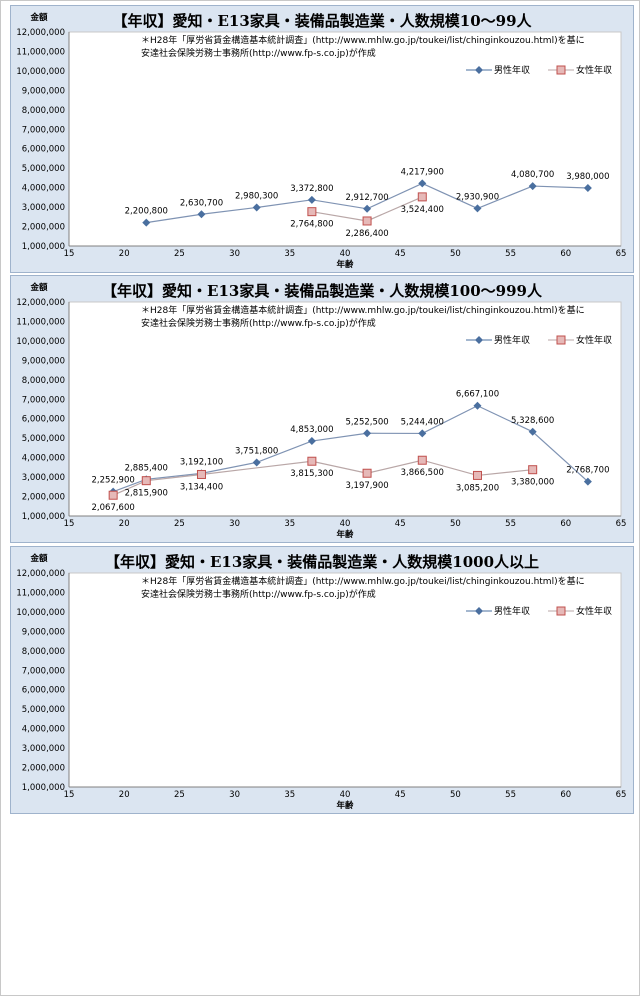 Image resolution: width=640 pixels, height=996 pixels. What do you see at coordinates (113, 508) in the screenshot?
I see `data-label: 2,067,600` at bounding box center [113, 508].